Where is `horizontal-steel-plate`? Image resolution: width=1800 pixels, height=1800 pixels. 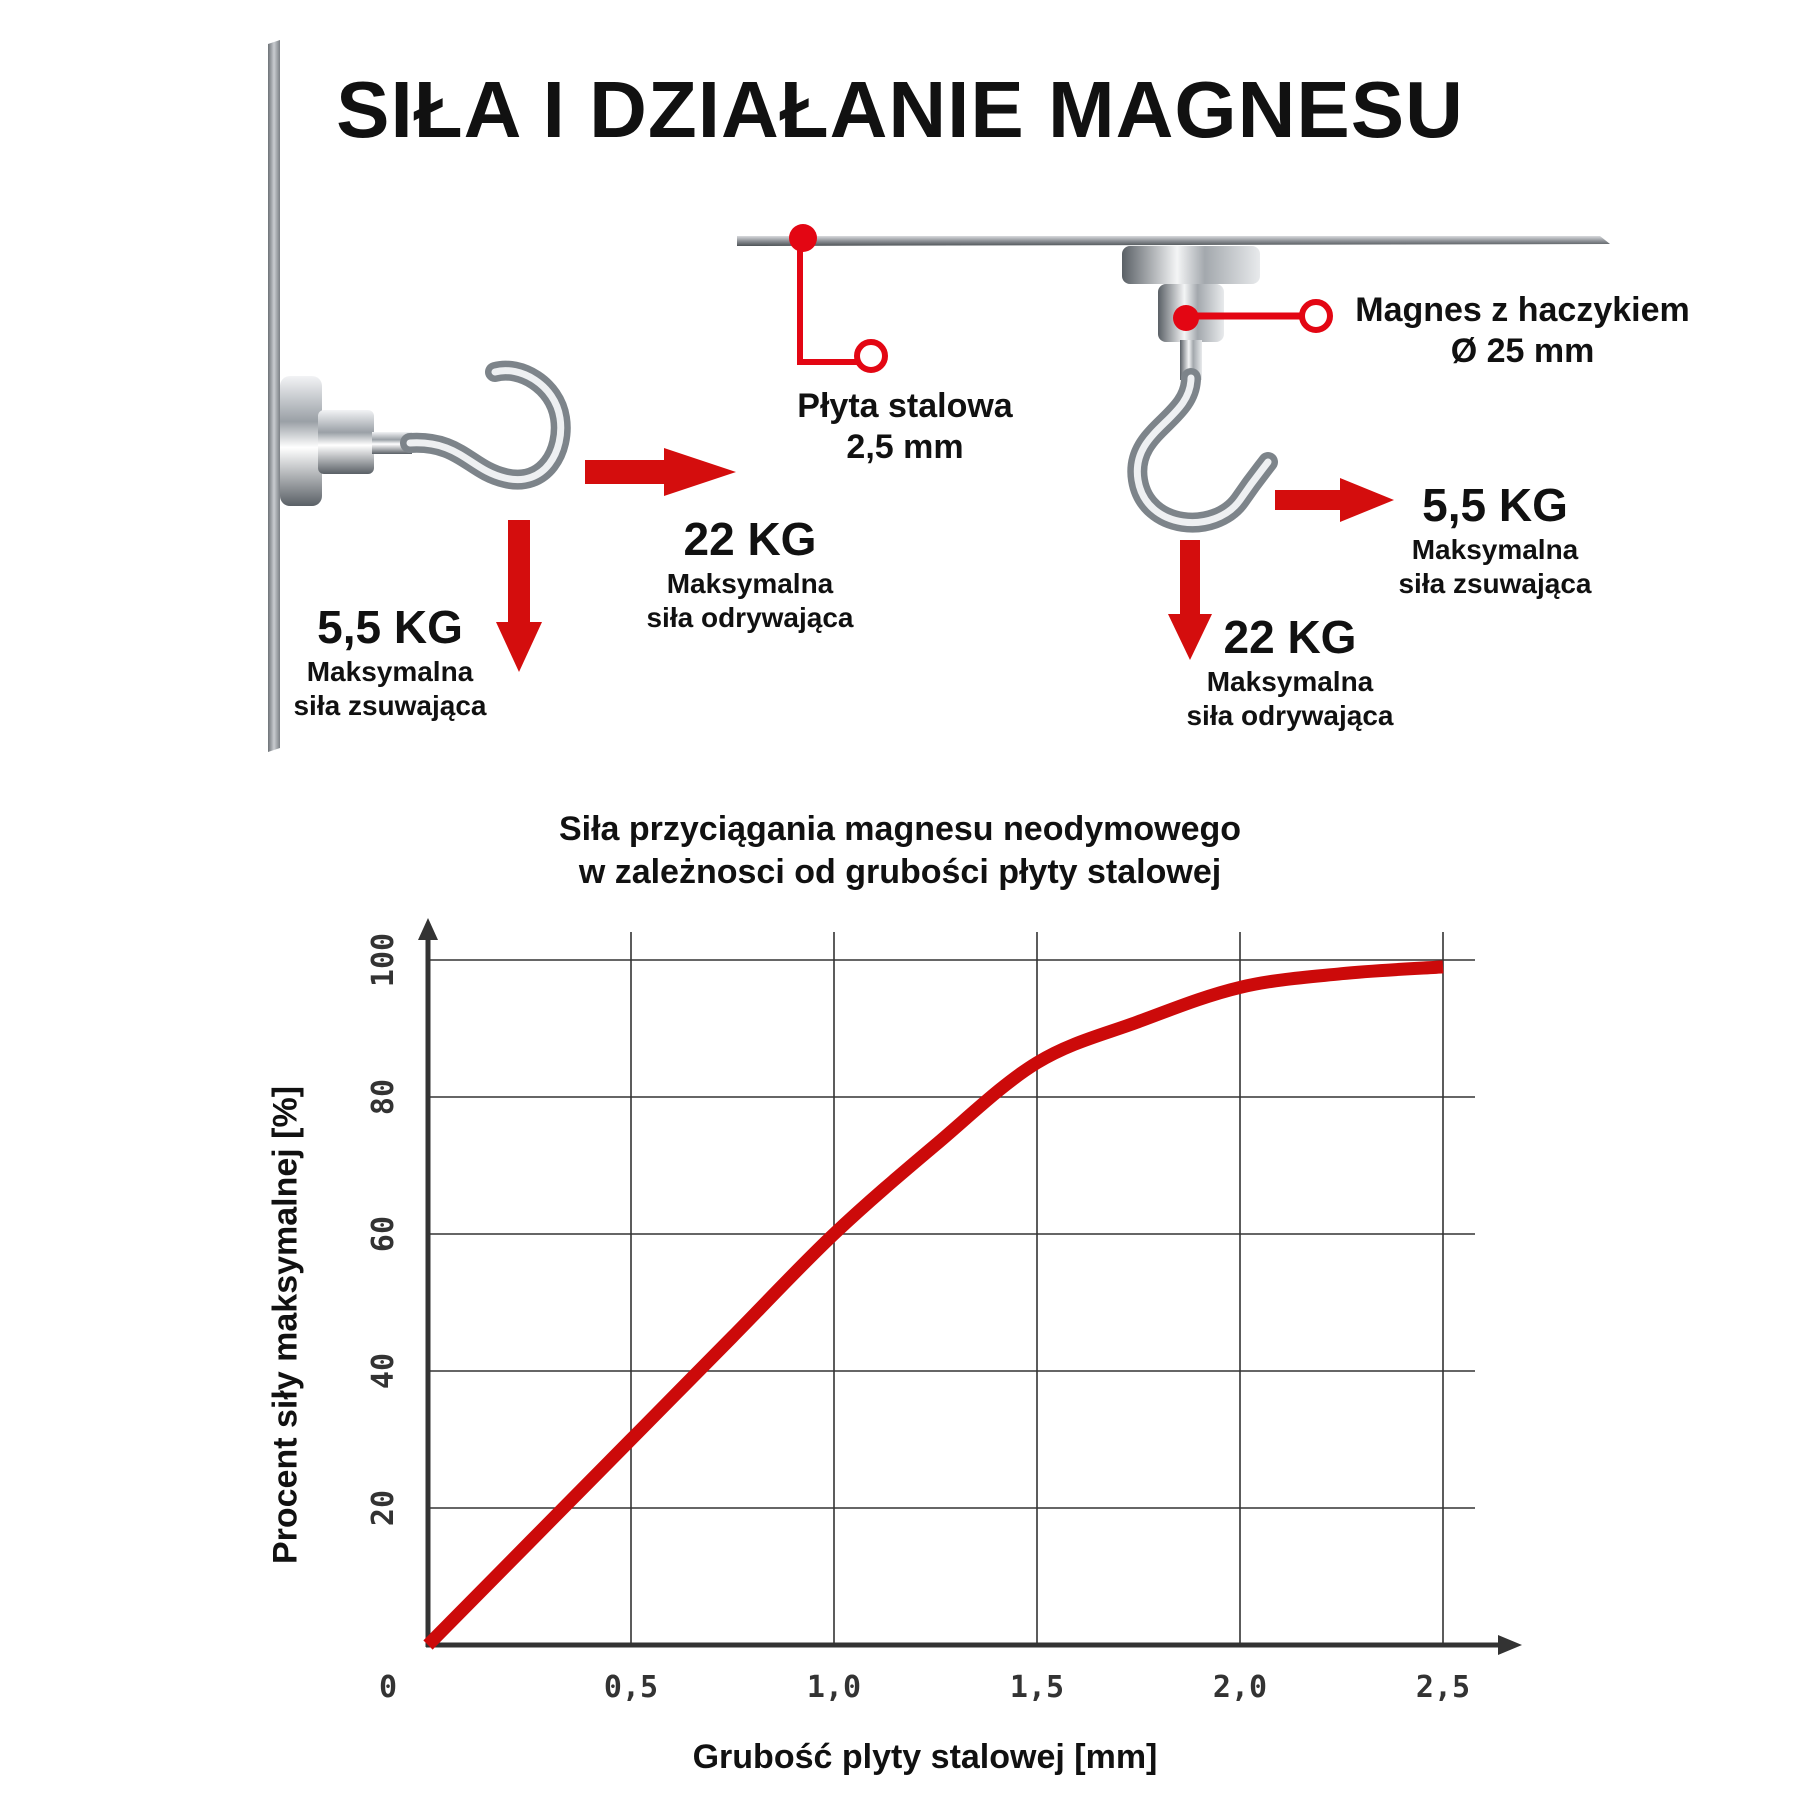
horizontal-steel-plate is located at coordinates (1173, 241).